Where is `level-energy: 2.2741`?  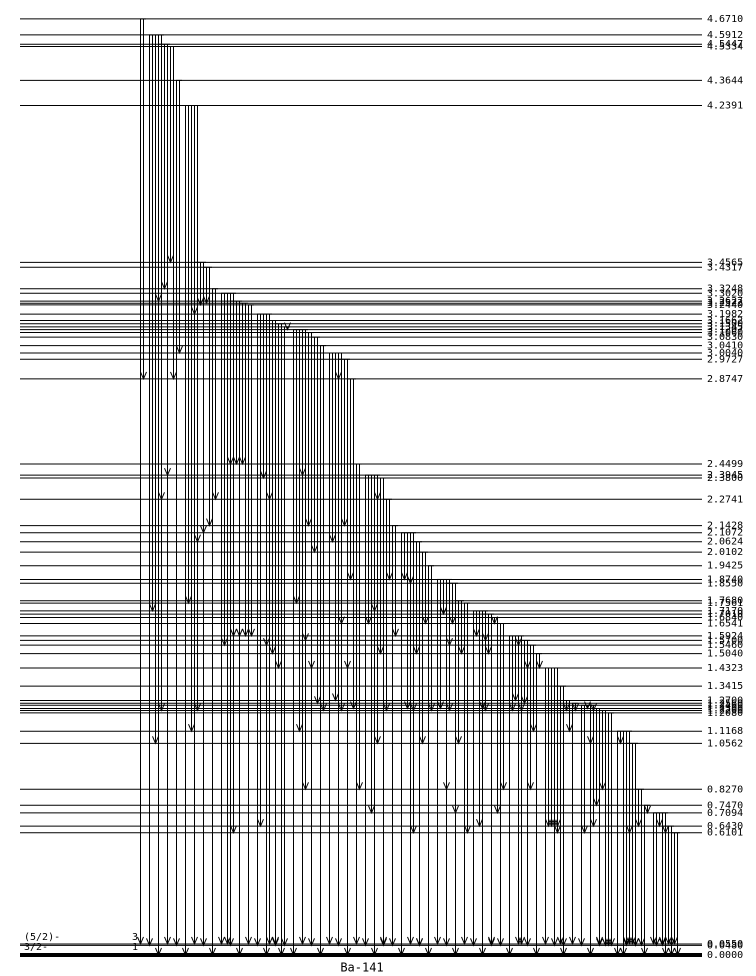 level-energy: 2.2741 is located at coordinates (725, 499).